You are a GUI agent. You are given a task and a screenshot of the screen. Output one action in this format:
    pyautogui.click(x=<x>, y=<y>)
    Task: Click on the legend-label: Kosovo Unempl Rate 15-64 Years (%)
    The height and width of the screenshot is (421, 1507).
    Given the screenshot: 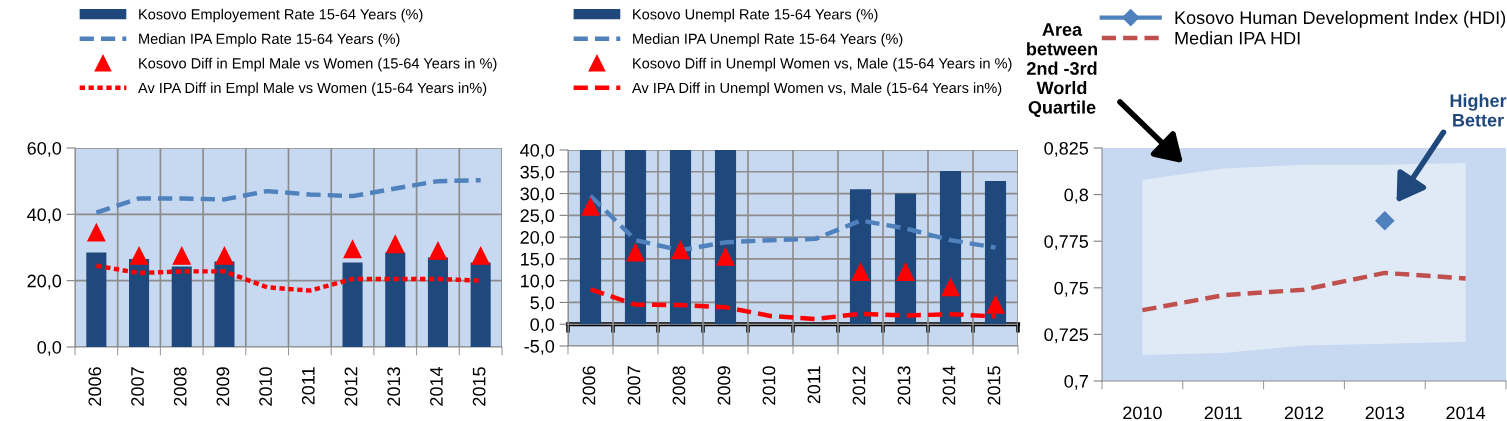 What is the action you would take?
    pyautogui.click(x=755, y=15)
    